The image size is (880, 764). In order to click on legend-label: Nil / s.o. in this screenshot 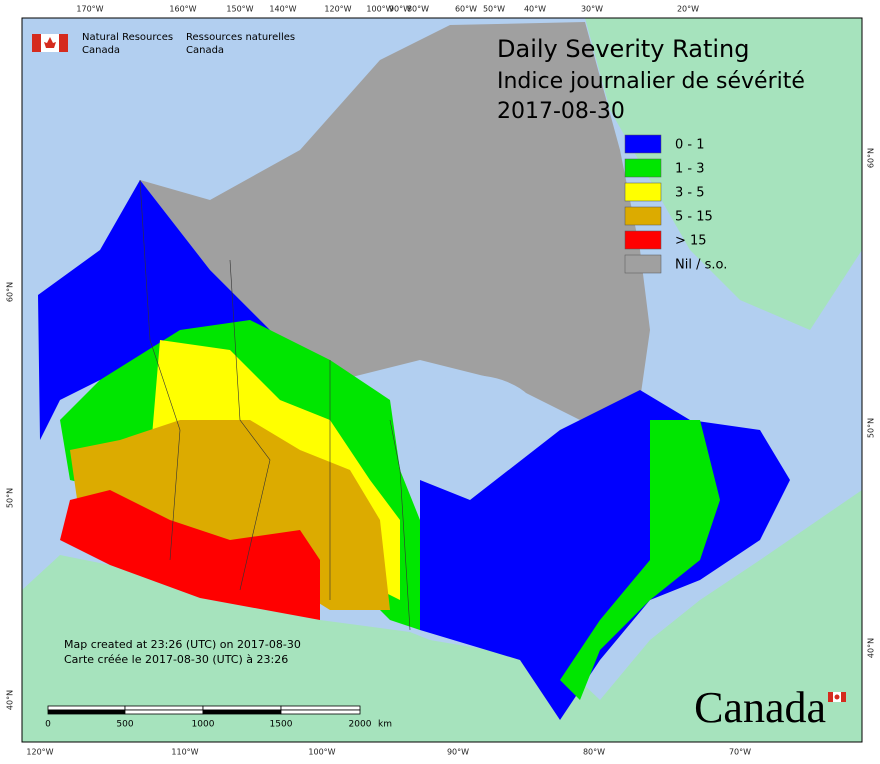, I will do `click(701, 265)`.